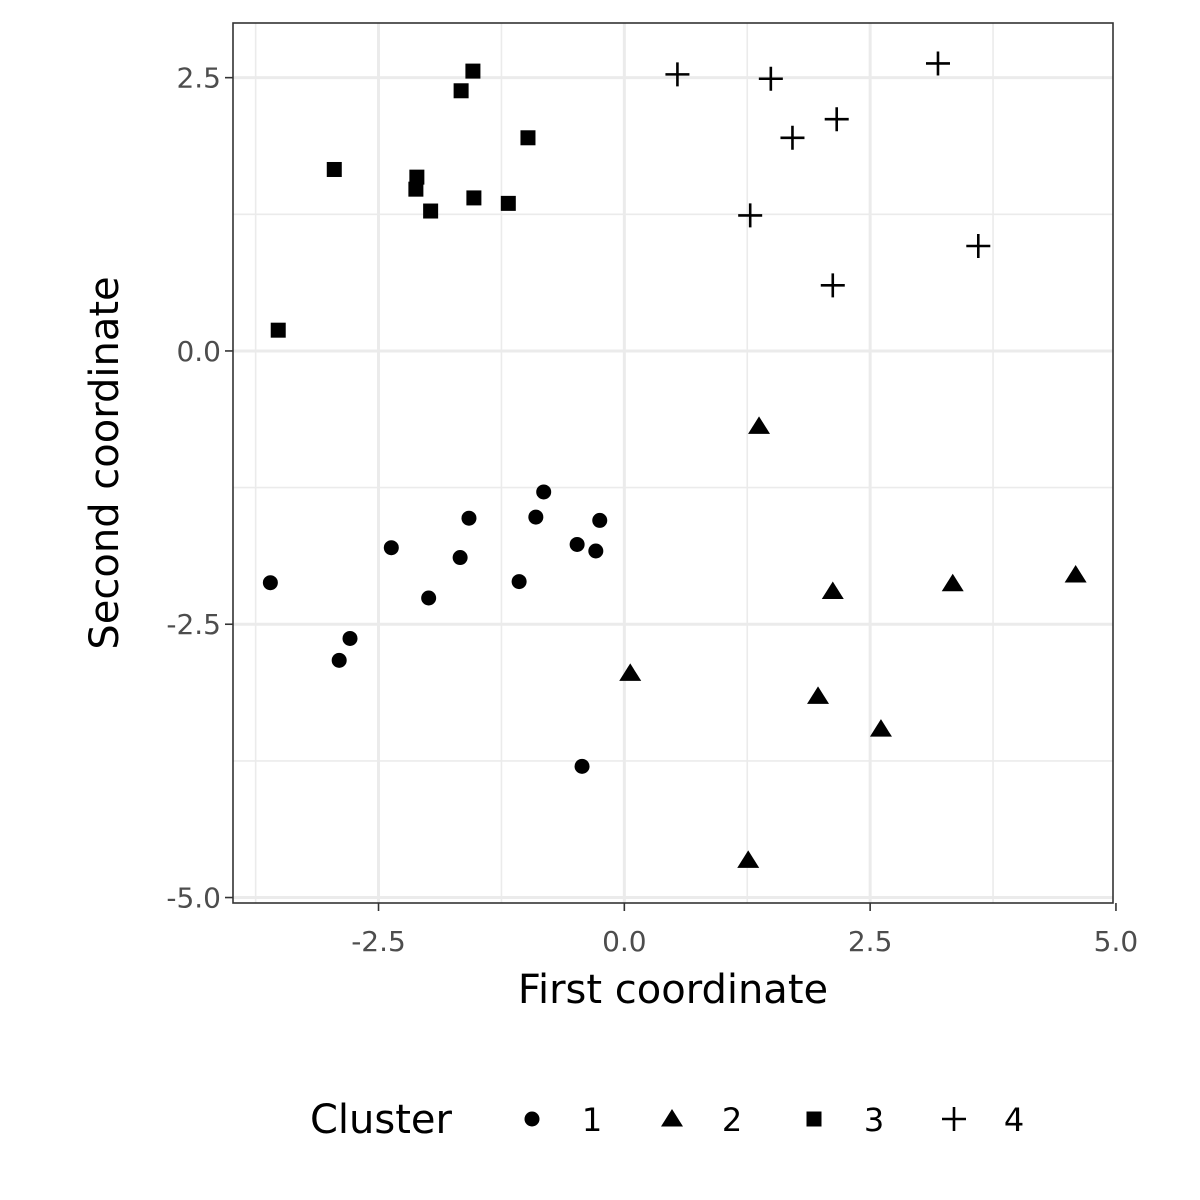 The height and width of the screenshot is (1200, 1200). I want to click on x-axis: -2.5 0.0 2.5 5.0, so click(744, 930).